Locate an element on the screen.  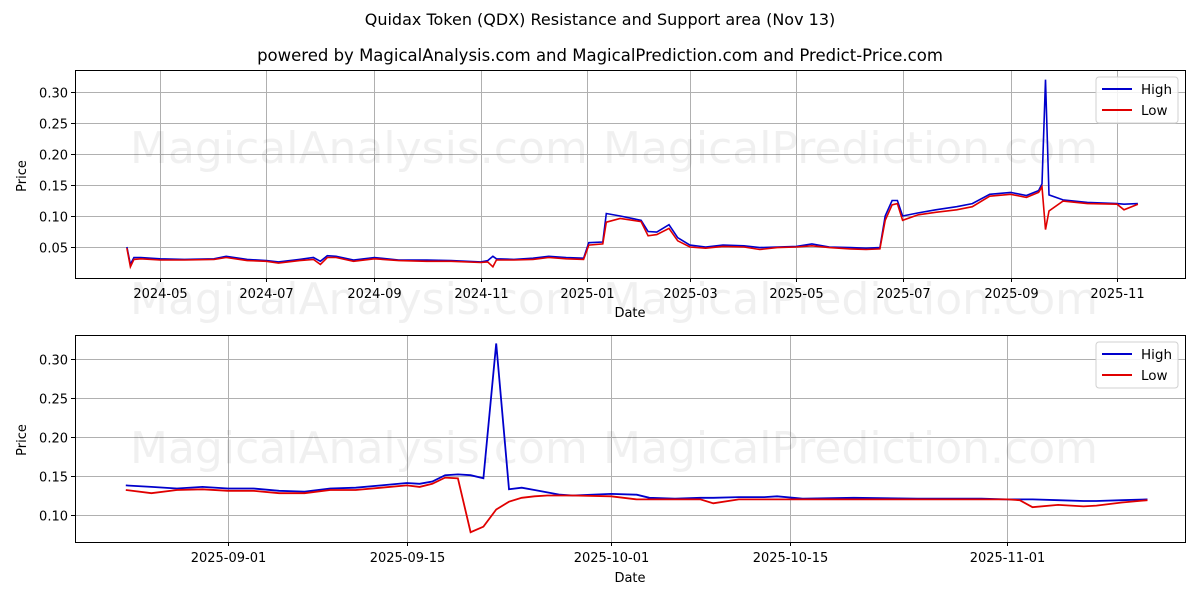
x-tick-label: 2025-11-01 is located at coordinates (1008, 558).